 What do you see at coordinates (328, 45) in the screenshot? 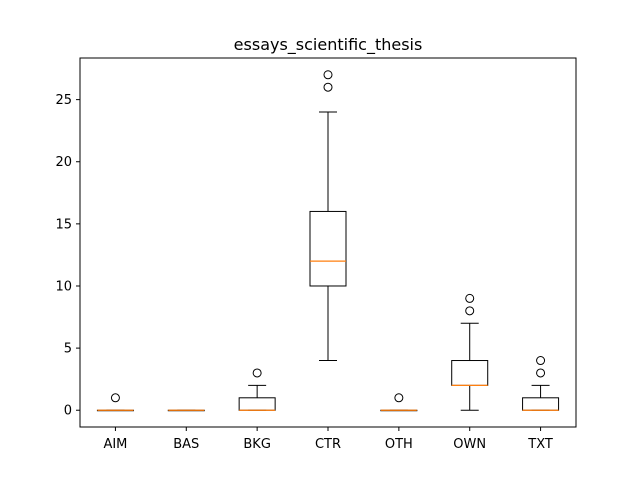
I see `chart-title: essays_scientific_thesis` at bounding box center [328, 45].